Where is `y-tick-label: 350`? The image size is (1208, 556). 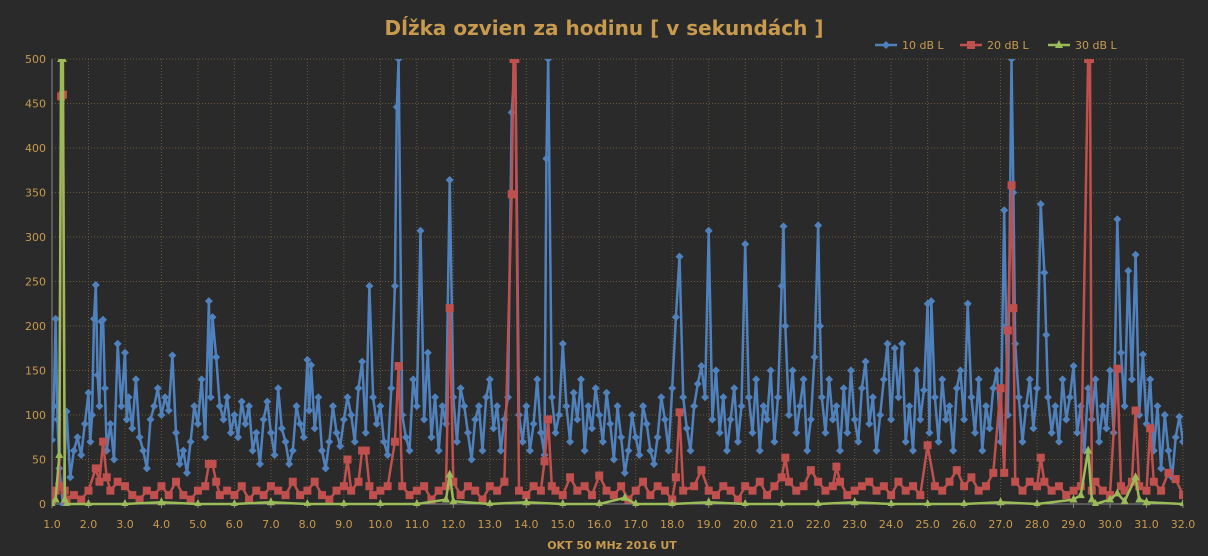
y-tick-label: 350 is located at coordinates (35, 193).